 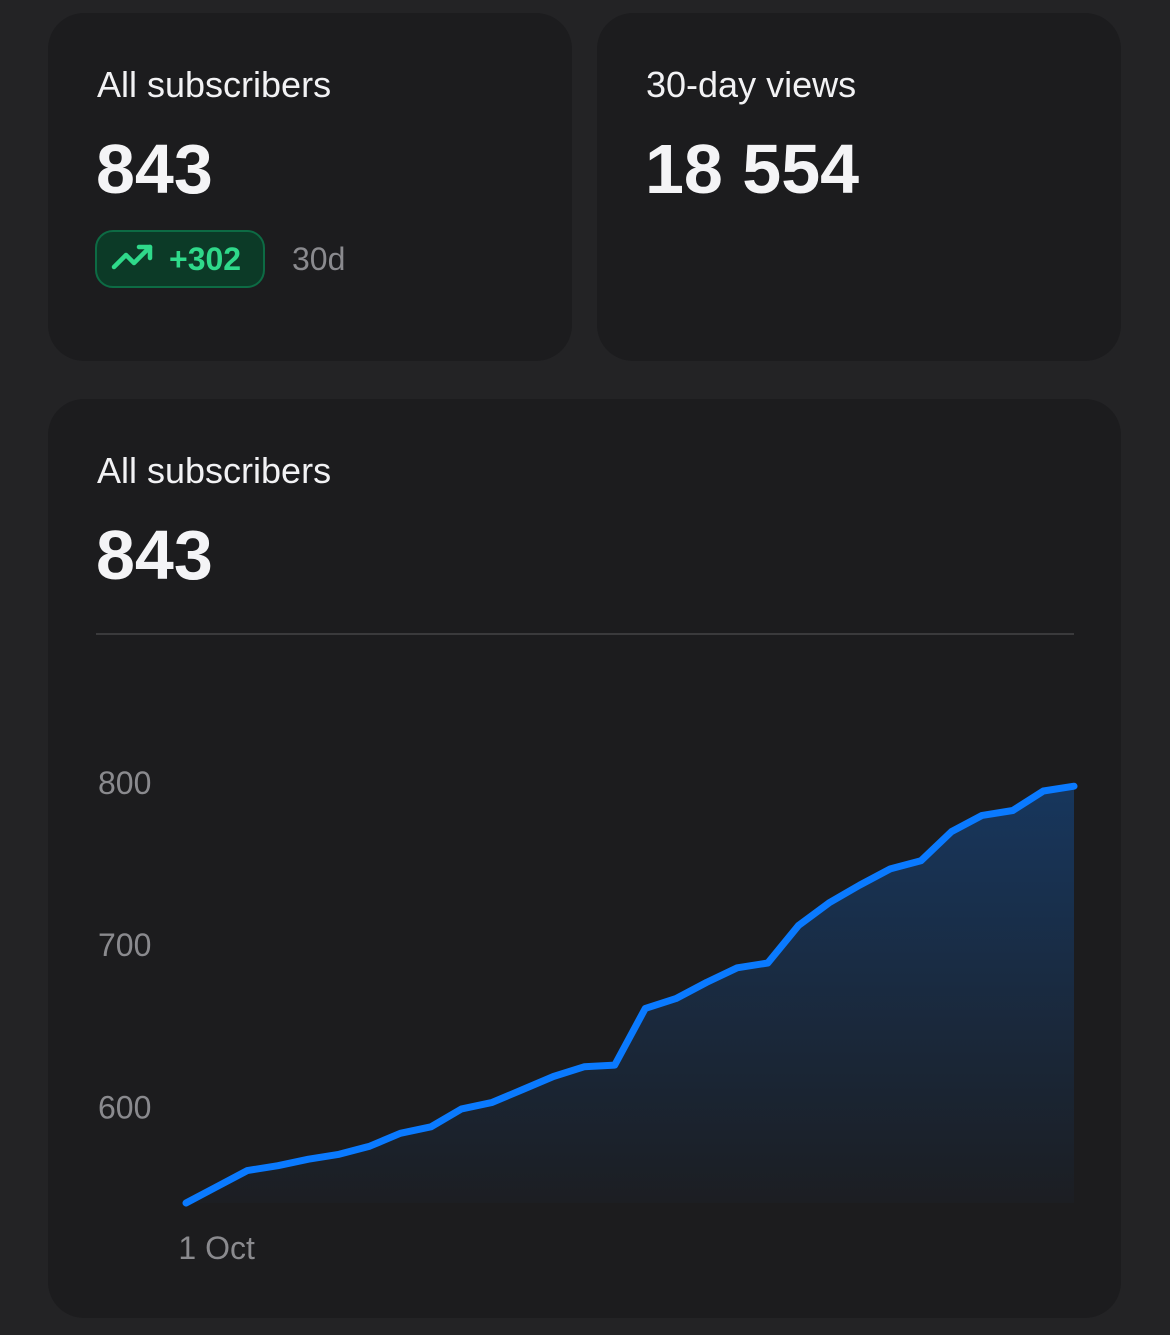 I want to click on x-tick-label: 1 Oct, so click(x=216, y=1248).